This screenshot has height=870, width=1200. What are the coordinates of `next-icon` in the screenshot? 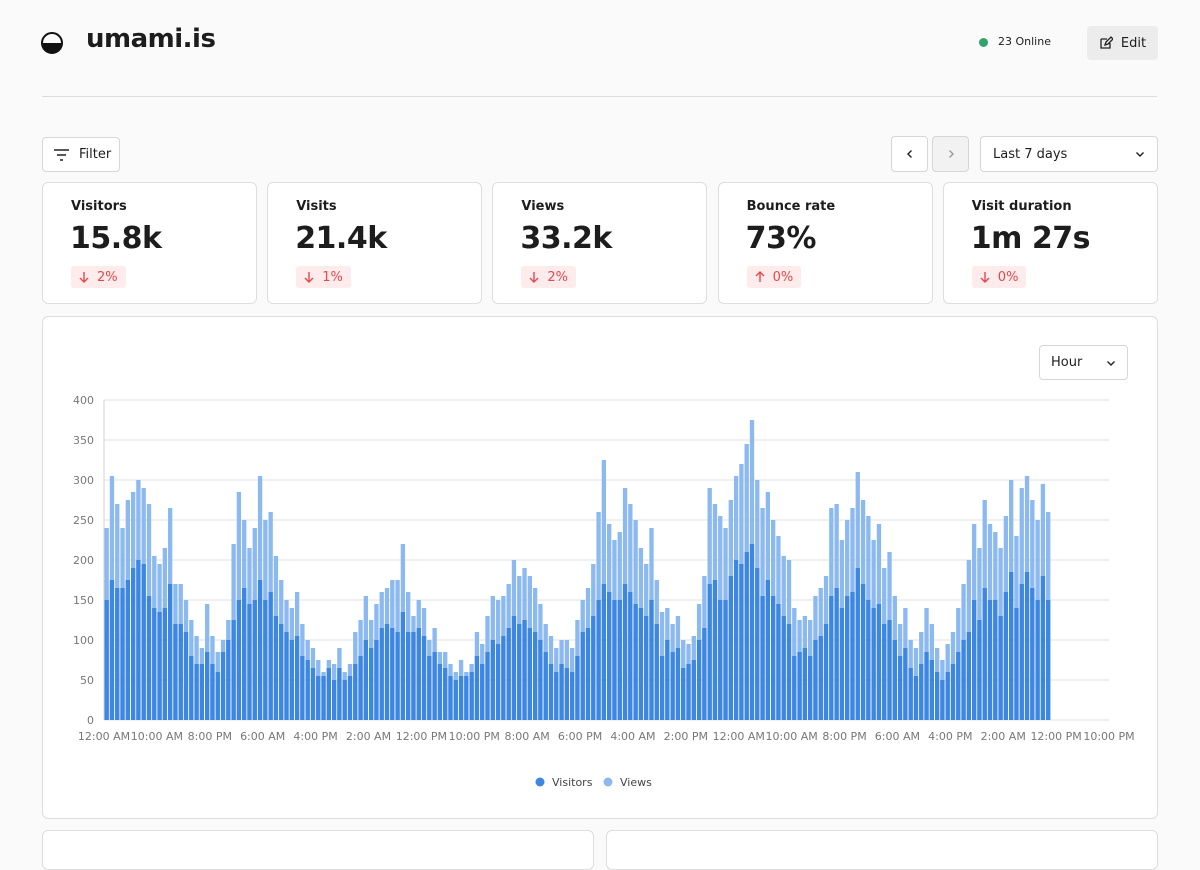 It's located at (951, 154).